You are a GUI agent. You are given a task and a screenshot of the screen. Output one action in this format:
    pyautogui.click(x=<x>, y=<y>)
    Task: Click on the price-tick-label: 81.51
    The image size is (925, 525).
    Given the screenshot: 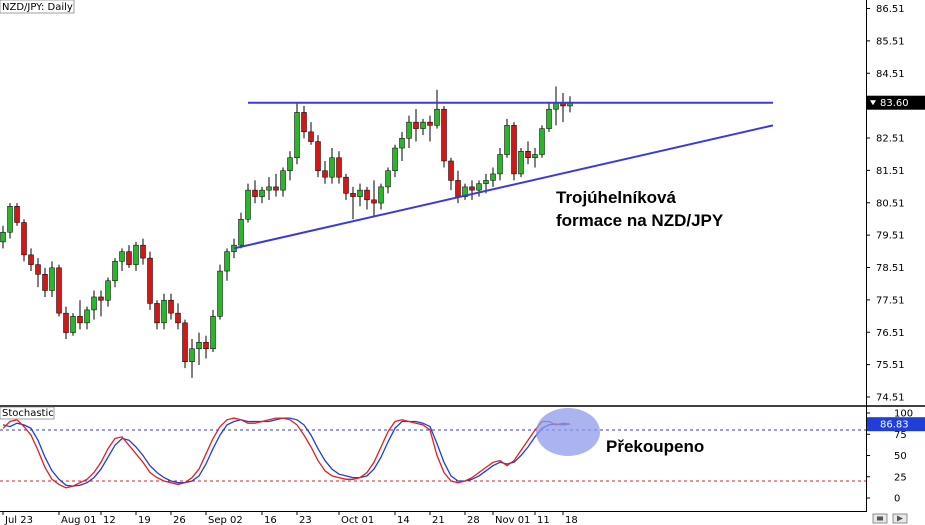 What is the action you would take?
    pyautogui.click(x=890, y=171)
    